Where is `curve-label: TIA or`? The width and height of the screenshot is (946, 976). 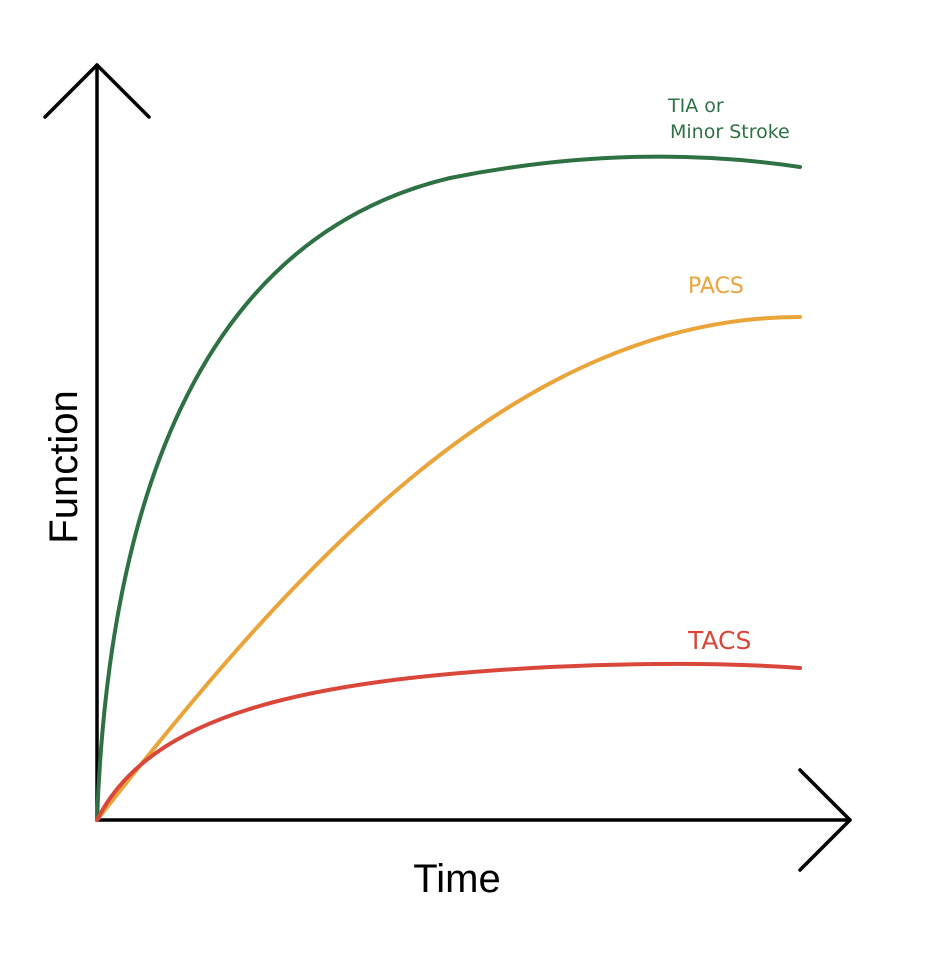 curve-label: TIA or is located at coordinates (695, 106).